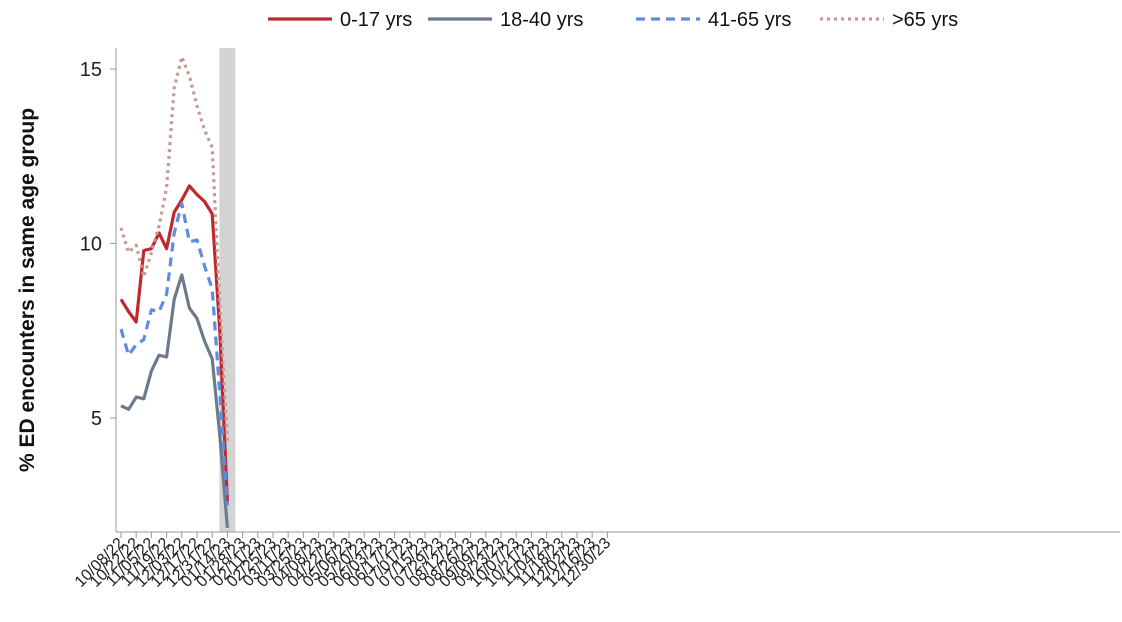  What do you see at coordinates (613, 20) in the screenshot?
I see `legend: 0-17 yrs 18-40 yrs 41-65 yrs >65 yrs` at bounding box center [613, 20].